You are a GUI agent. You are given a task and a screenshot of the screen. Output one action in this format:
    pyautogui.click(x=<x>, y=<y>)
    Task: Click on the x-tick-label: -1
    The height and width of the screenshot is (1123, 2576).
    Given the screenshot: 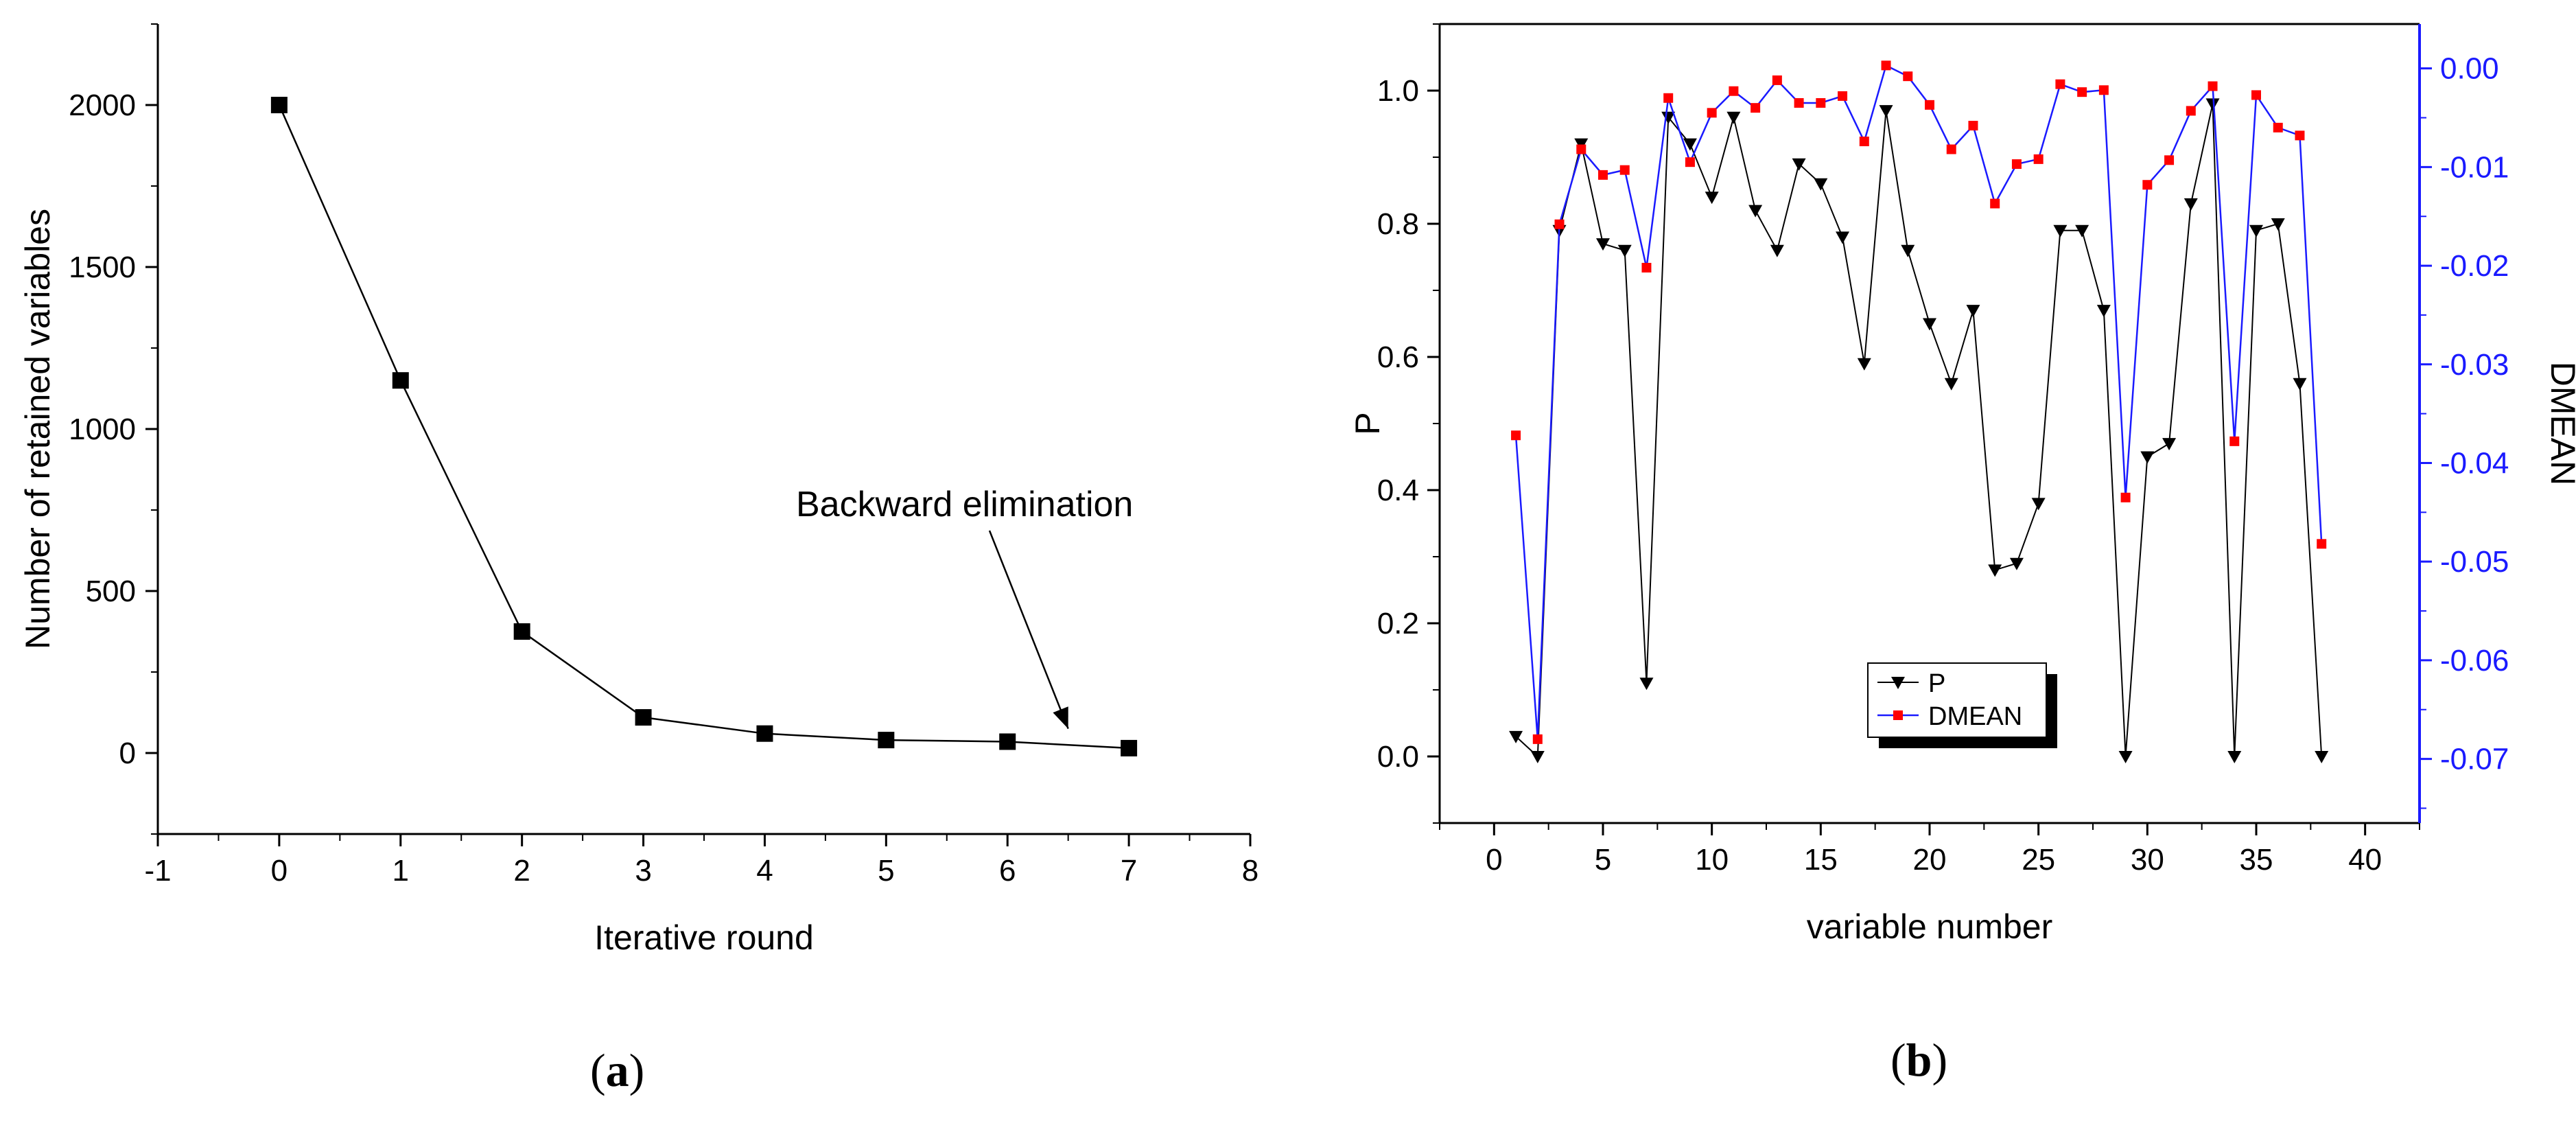 What is the action you would take?
    pyautogui.click(x=157, y=871)
    